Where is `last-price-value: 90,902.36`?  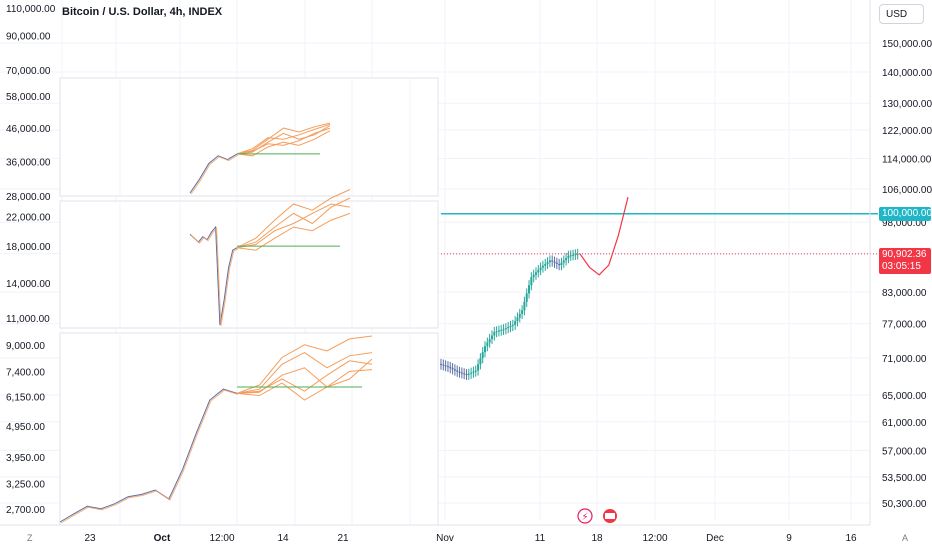
last-price-value: 90,902.36 is located at coordinates (904, 254).